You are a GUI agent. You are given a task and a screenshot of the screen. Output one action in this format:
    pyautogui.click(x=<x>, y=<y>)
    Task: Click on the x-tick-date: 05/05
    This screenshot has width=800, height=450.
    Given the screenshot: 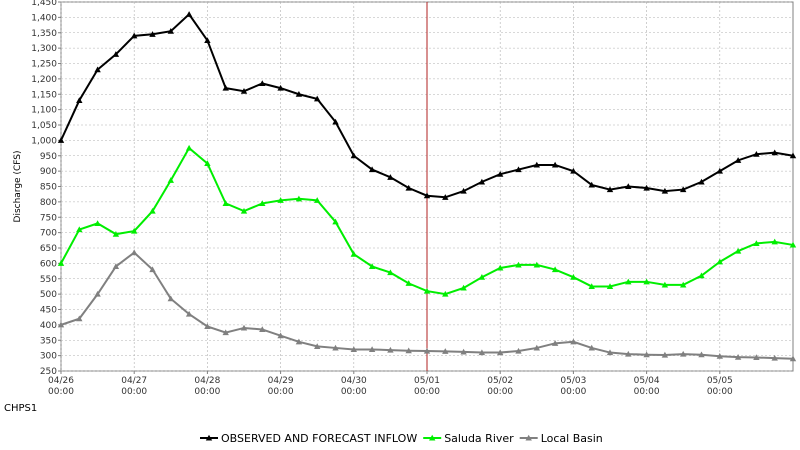 What is the action you would take?
    pyautogui.click(x=720, y=381)
    